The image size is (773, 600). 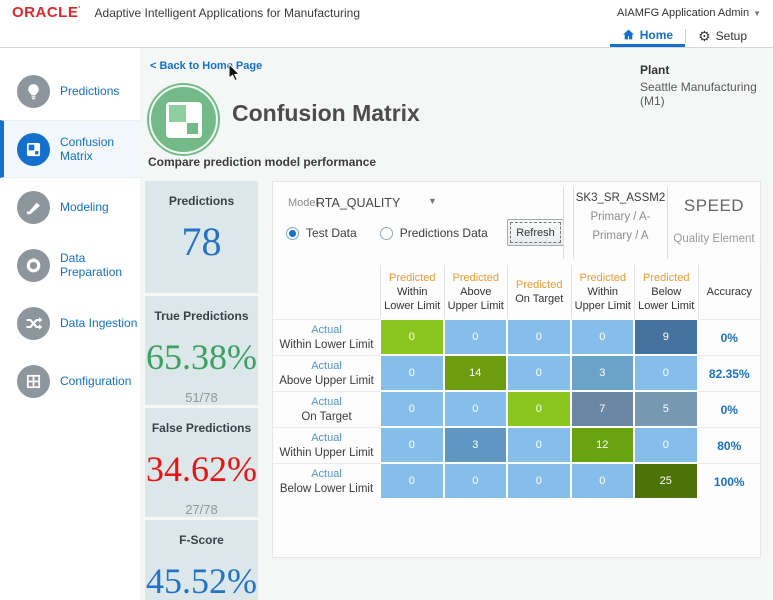 I want to click on col-category: Within Lower Limit, so click(x=412, y=299).